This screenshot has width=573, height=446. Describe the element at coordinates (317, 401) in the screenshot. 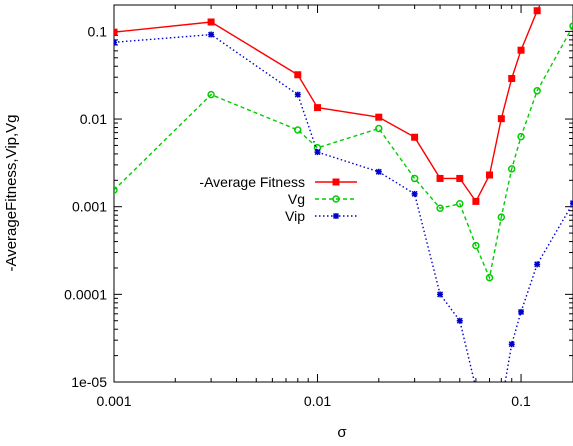

I see `x-tick-label: 0.01` at that location.